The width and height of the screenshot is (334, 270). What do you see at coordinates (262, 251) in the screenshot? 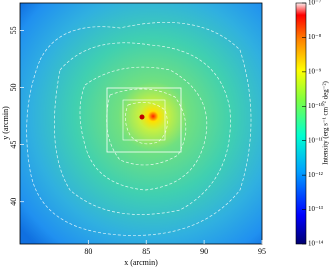
I see `x-tick-label: 95` at bounding box center [262, 251].